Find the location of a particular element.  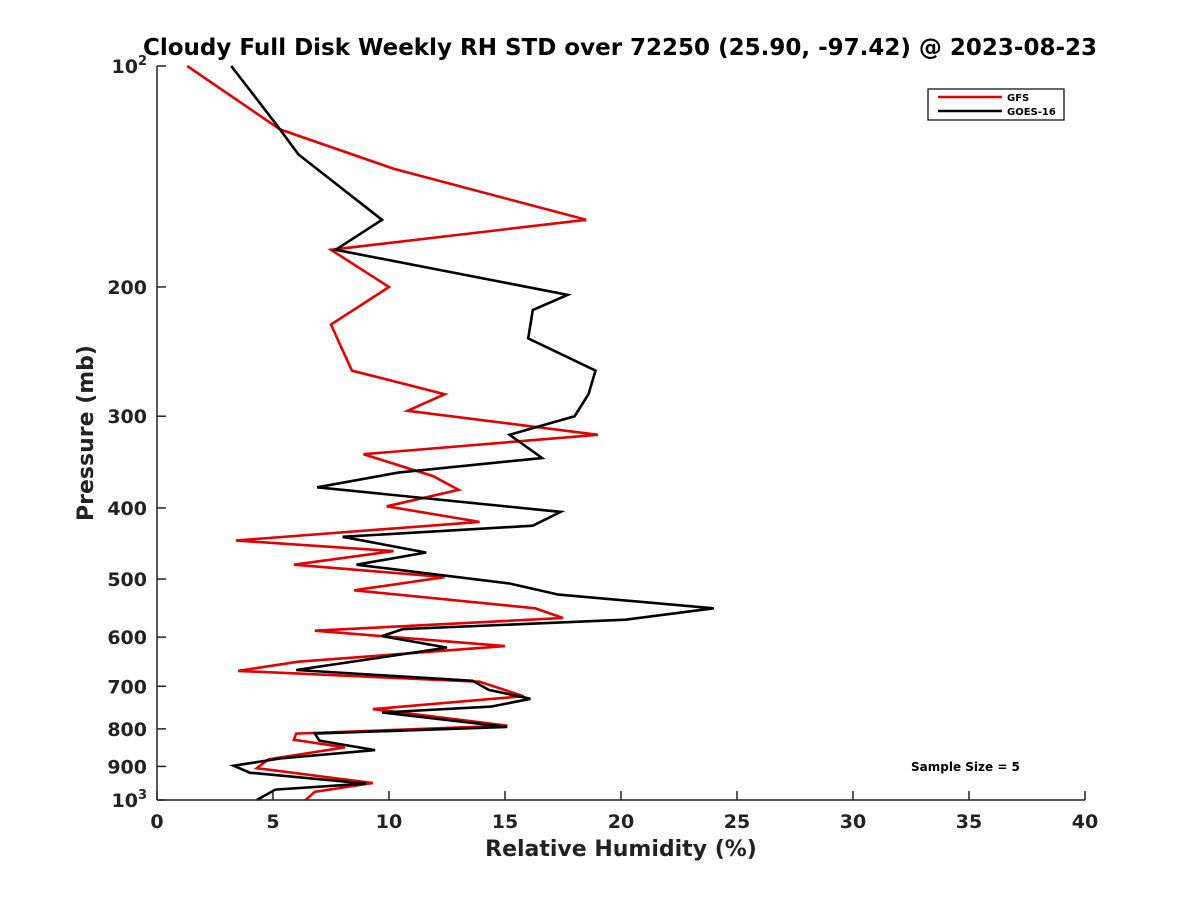

y-tick-label: 900 is located at coordinates (127, 767).